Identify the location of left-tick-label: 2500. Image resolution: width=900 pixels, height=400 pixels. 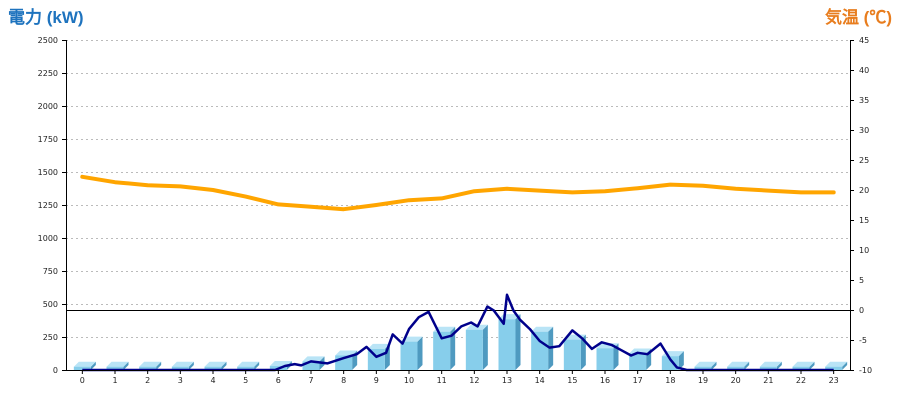
(48, 40).